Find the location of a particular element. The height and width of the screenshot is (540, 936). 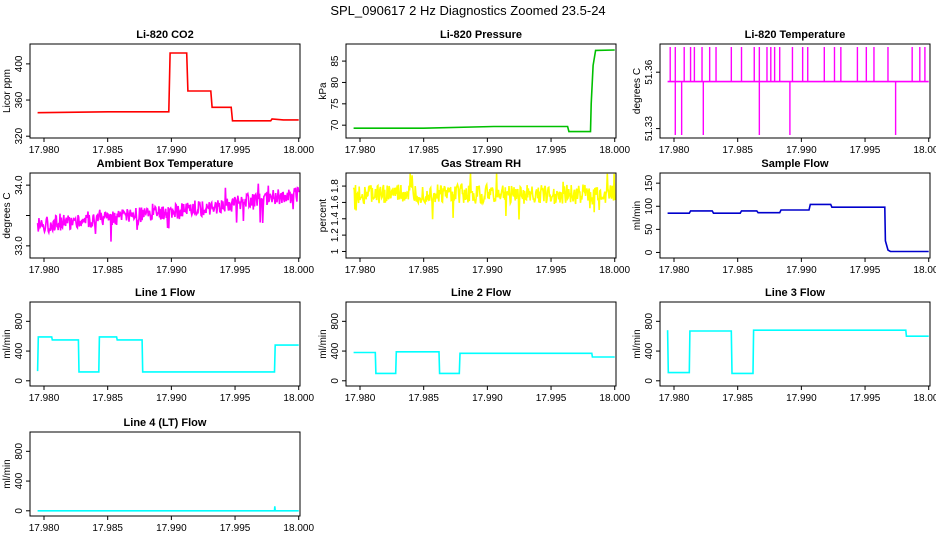

y-tick-label: 70 is located at coordinates (335, 125).